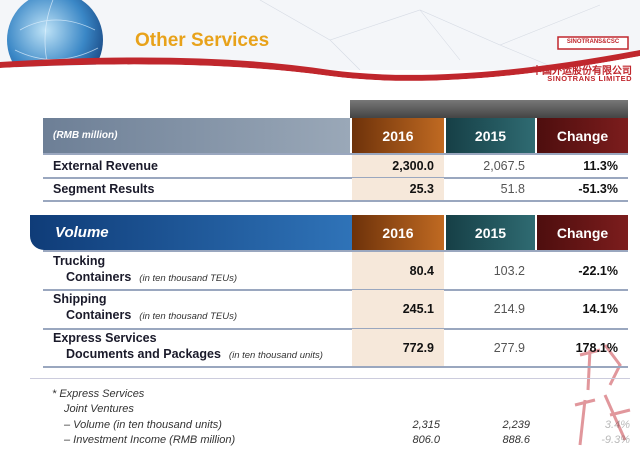  What do you see at coordinates (191, 232) in the screenshot?
I see `volume-banner: Volume` at bounding box center [191, 232].